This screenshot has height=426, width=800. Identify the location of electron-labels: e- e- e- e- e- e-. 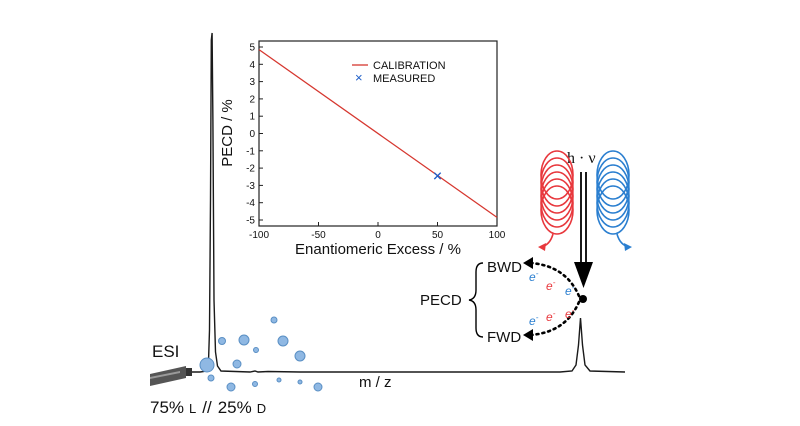
(552, 298).